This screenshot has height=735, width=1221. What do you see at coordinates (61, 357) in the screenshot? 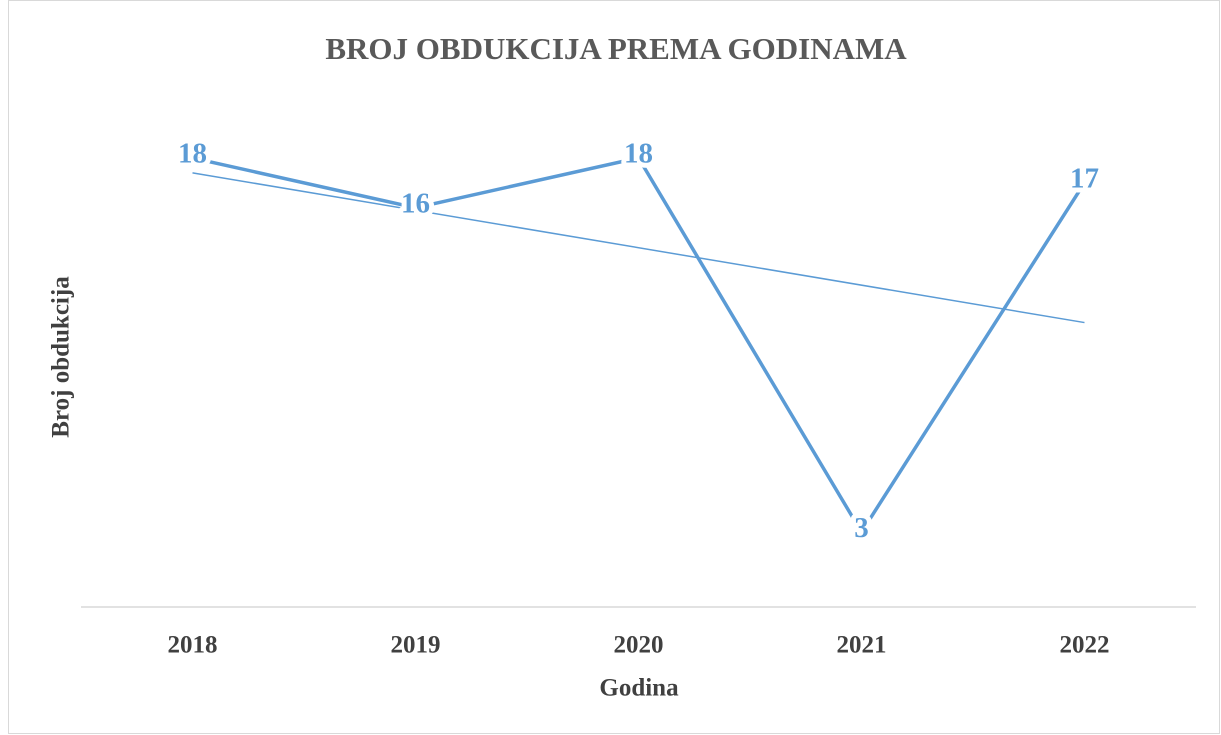
I see `y-axis-label: Broj obdukcija` at bounding box center [61, 357].